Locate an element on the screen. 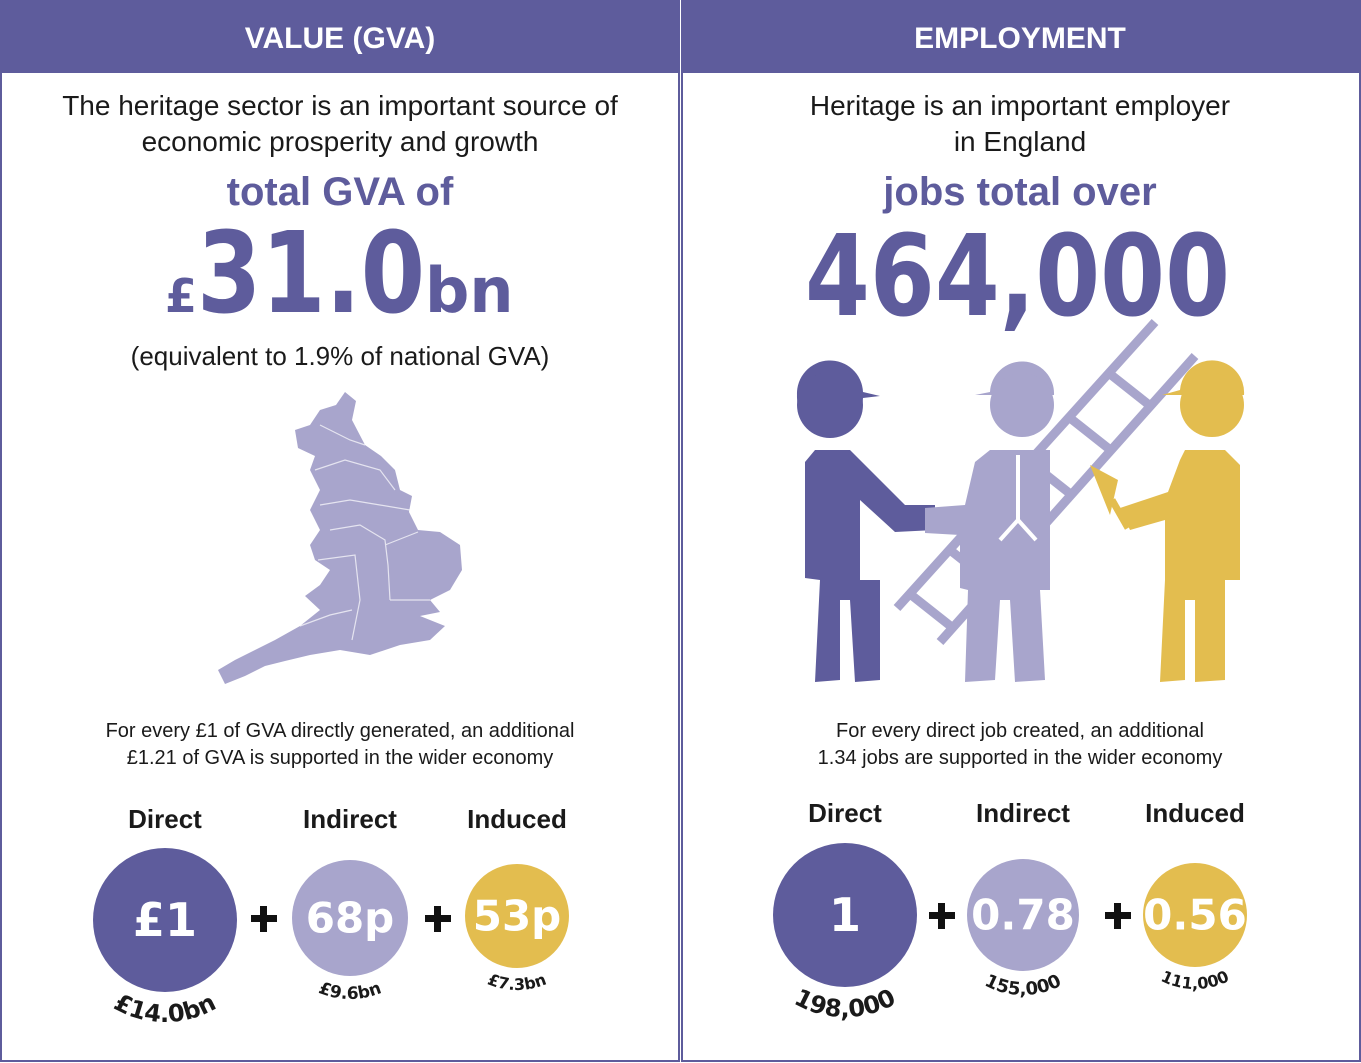 The image size is (1361, 1063). header-title: EMPLOYMENT is located at coordinates (1020, 38).